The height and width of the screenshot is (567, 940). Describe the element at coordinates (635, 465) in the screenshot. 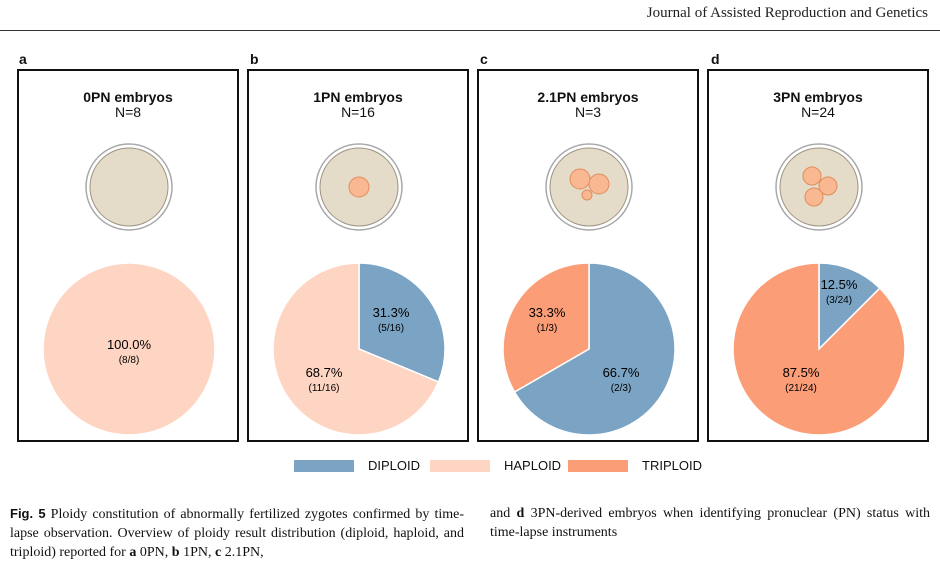

I see `legend-item-triploid: TRIPLOID` at that location.